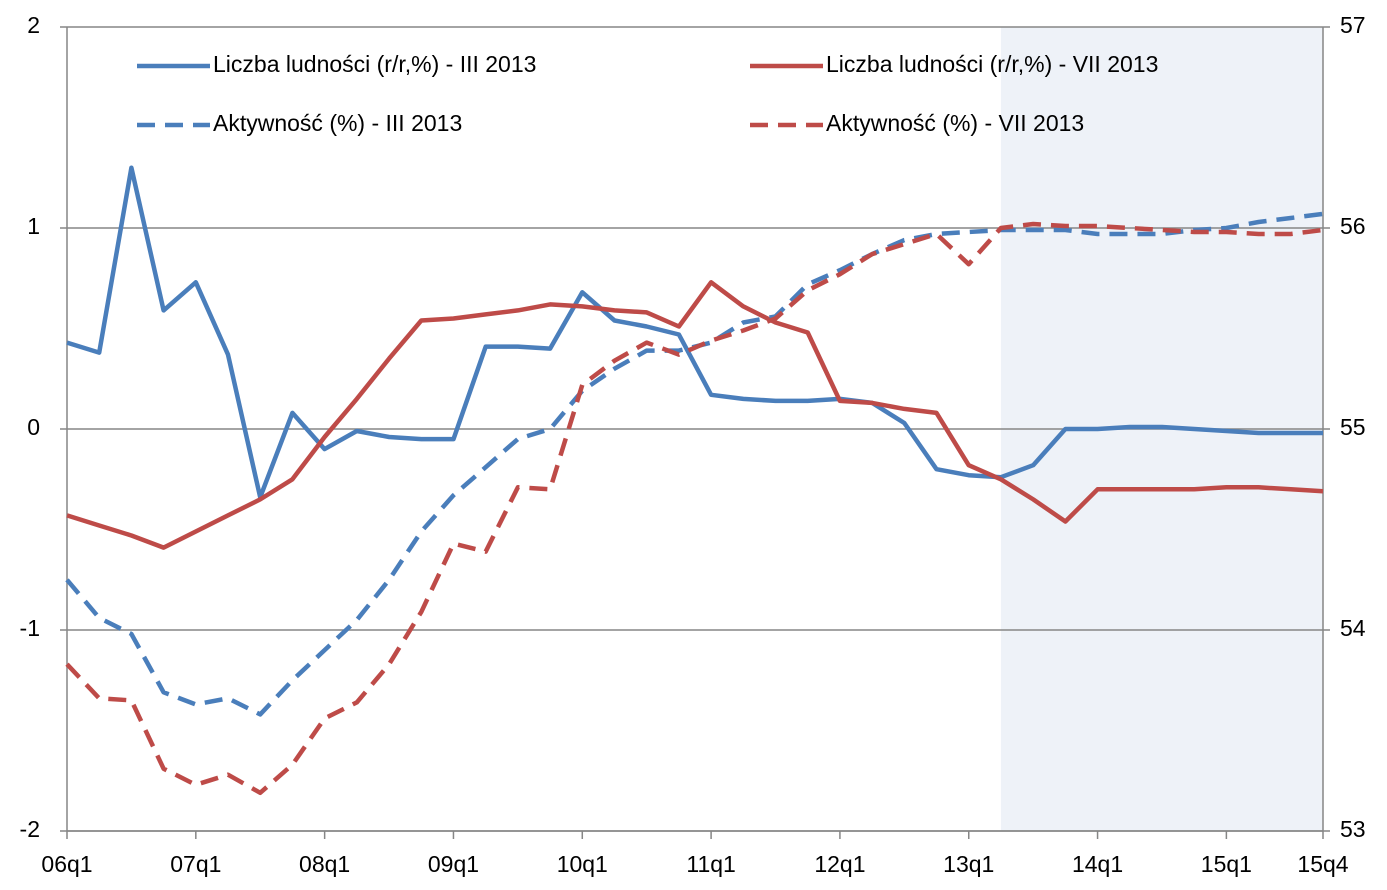 The width and height of the screenshot is (1387, 890). Describe the element at coordinates (337, 123) in the screenshot. I see `legend-label: Aktywność (%) - III 2013` at that location.